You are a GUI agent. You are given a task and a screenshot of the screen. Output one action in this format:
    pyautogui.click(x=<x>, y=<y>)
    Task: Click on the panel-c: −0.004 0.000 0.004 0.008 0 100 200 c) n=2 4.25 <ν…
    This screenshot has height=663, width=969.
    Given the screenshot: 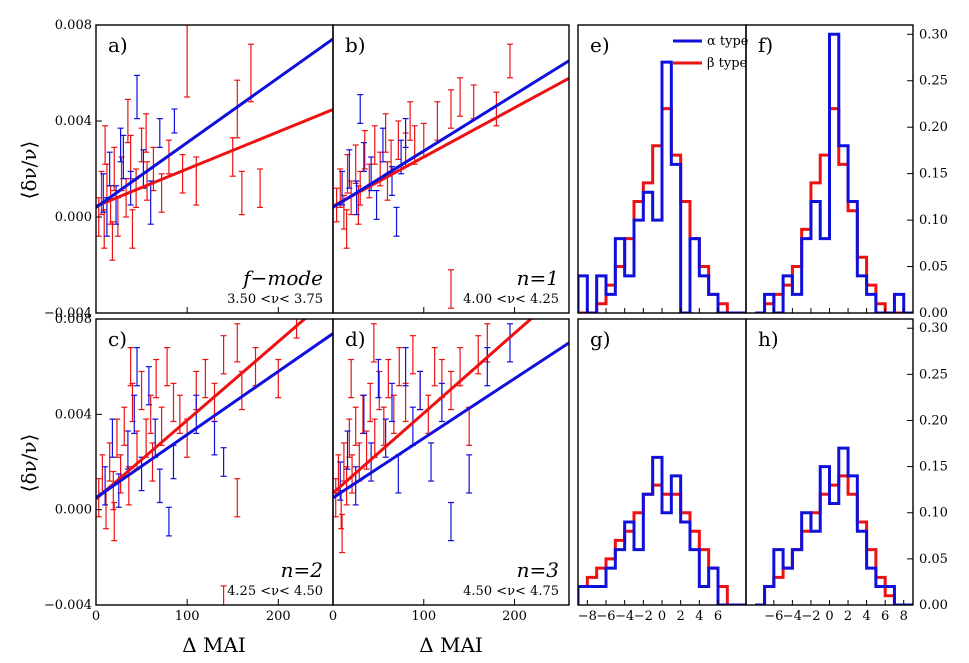 What is the action you would take?
    pyautogui.click(x=189, y=468)
    